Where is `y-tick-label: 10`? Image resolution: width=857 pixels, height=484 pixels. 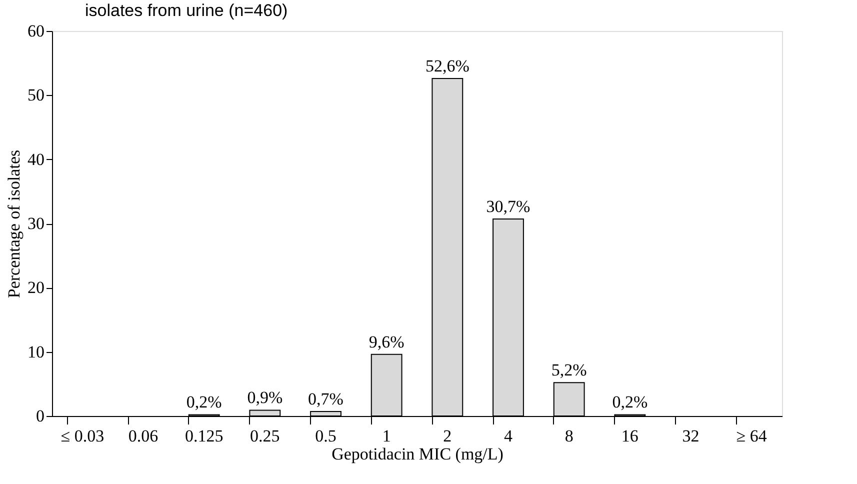 y-tick-label: 10 is located at coordinates (36, 352).